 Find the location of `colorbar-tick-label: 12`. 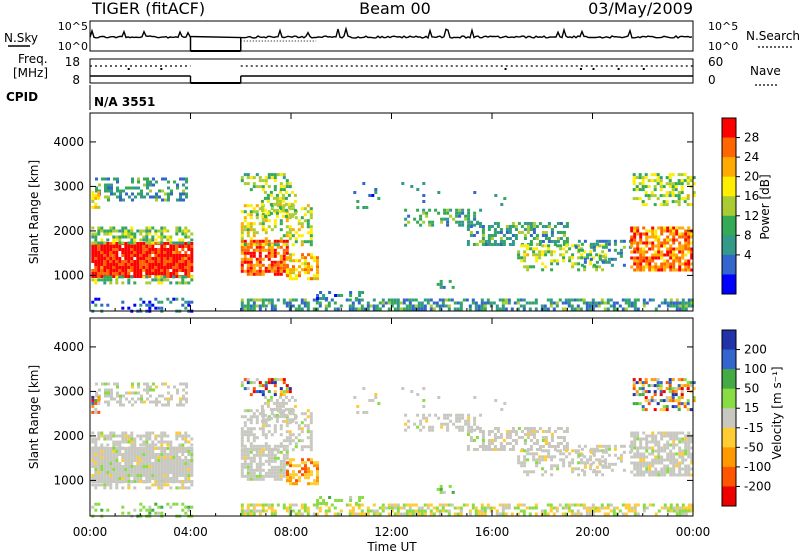

colorbar-tick-label: 12 is located at coordinates (751, 216).